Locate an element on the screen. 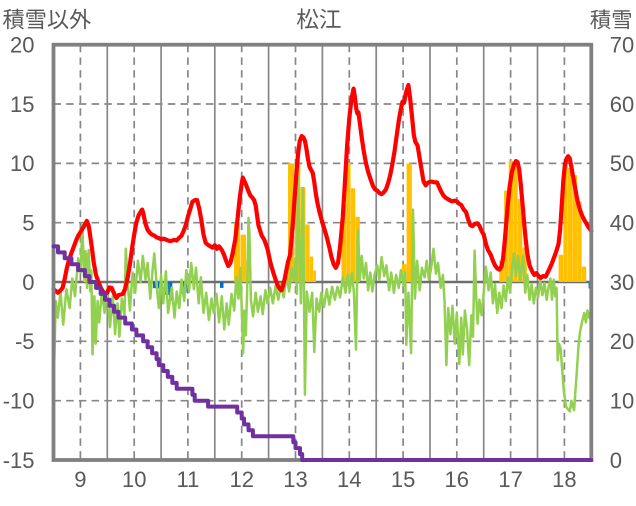  svg-text: 40 is located at coordinates (622, 223).